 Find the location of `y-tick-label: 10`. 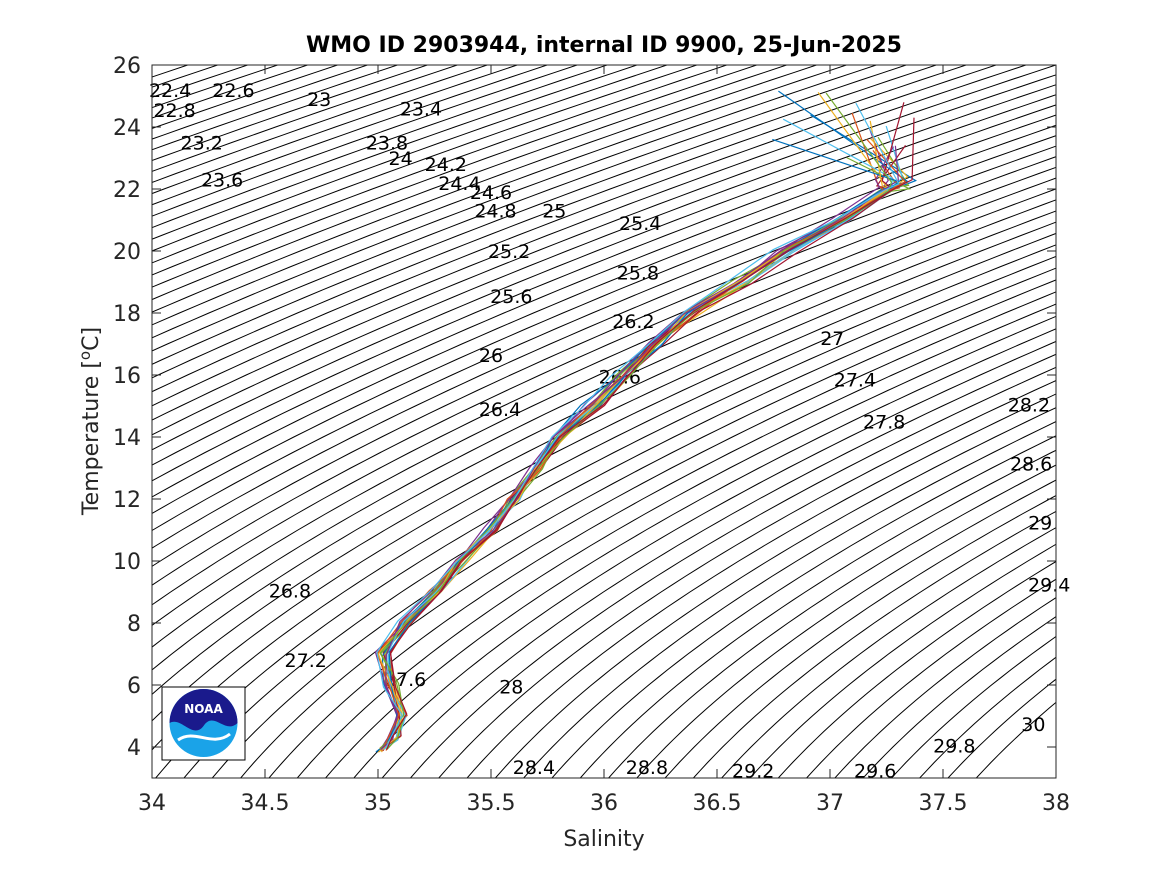

y-tick-label: 10 is located at coordinates (127, 562).